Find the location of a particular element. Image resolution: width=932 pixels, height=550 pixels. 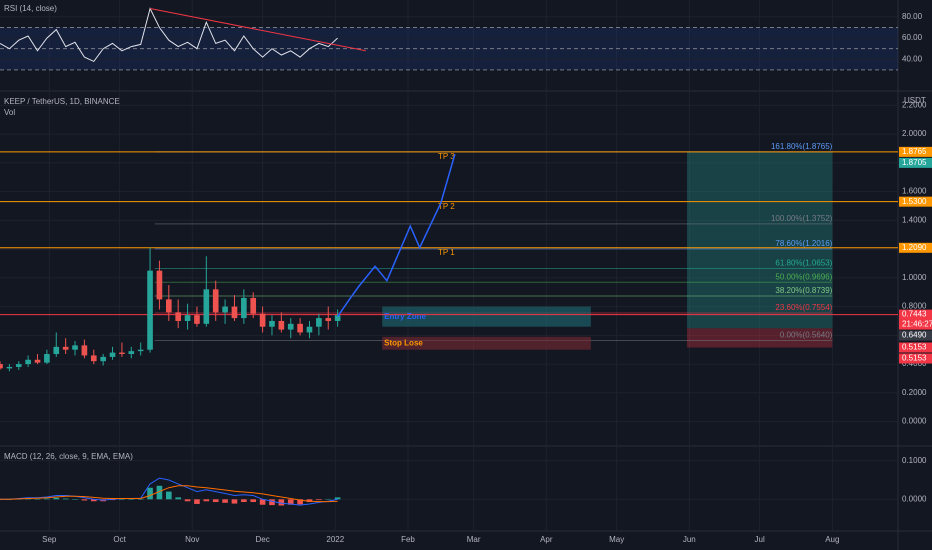

y-tick-label: 1.0000 is located at coordinates (914, 277).